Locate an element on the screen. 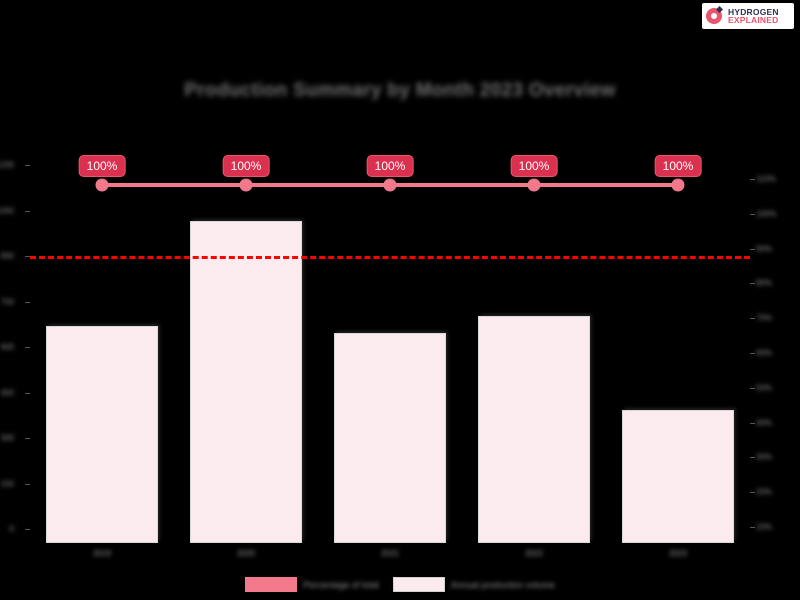 The width and height of the screenshot is (800, 600). left-axis-label: 150 is located at coordinates (7, 483).